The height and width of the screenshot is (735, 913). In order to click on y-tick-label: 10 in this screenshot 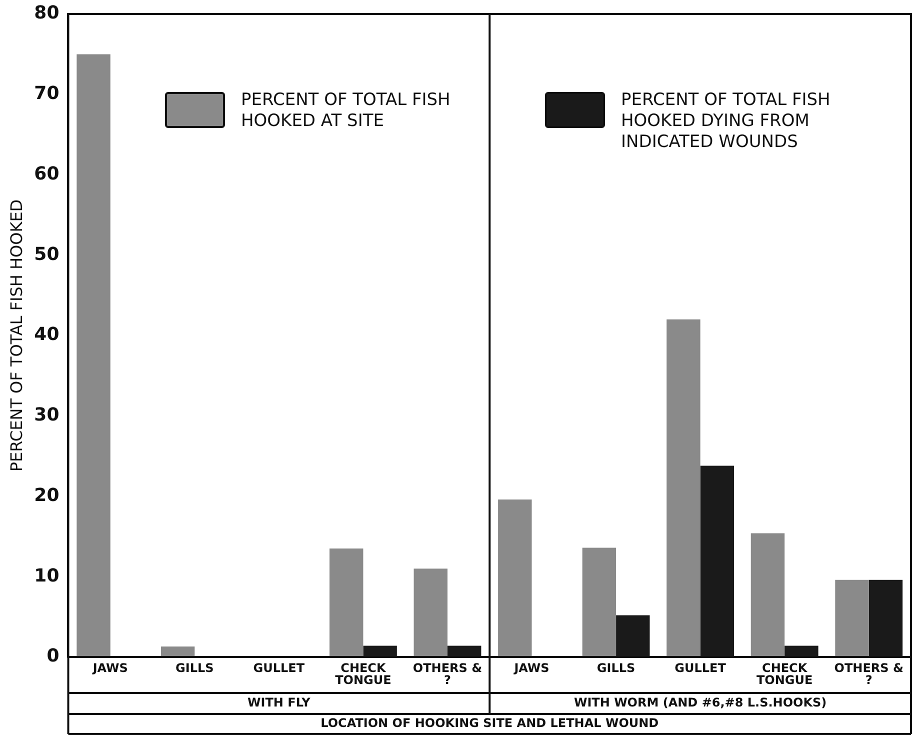, I will do `click(47, 575)`.